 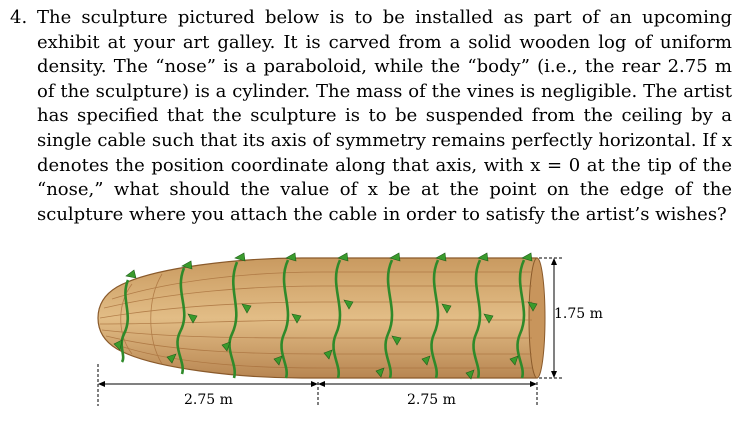 What do you see at coordinates (19, 17) in the screenshot?
I see `problem-number: 4.` at bounding box center [19, 17].